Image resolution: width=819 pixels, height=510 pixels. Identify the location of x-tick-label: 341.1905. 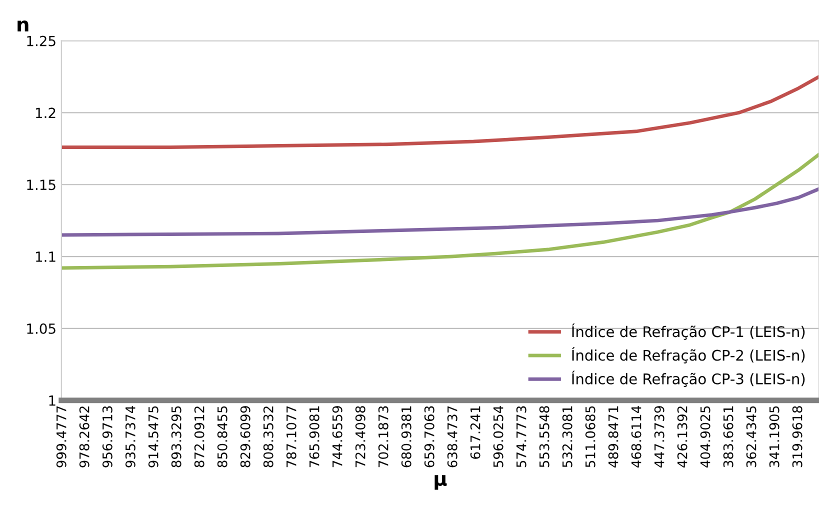
(774, 437).